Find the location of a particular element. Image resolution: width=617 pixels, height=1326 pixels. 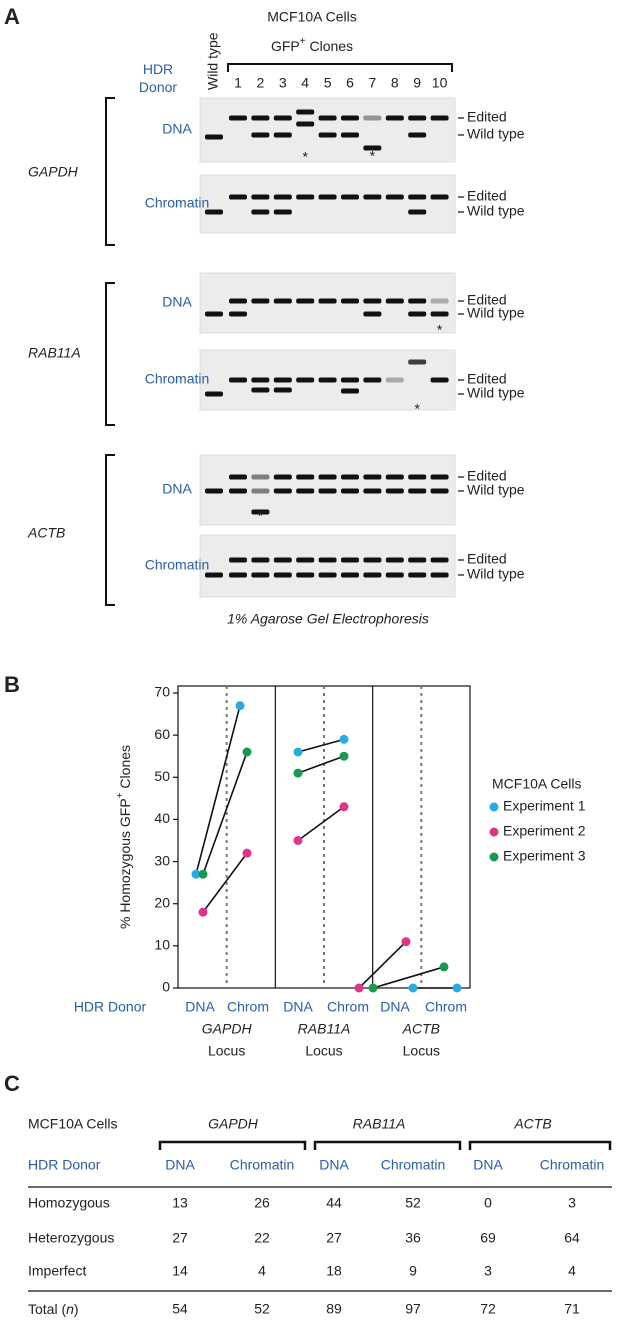

table-header: RAB11A is located at coordinates (379, 1124).